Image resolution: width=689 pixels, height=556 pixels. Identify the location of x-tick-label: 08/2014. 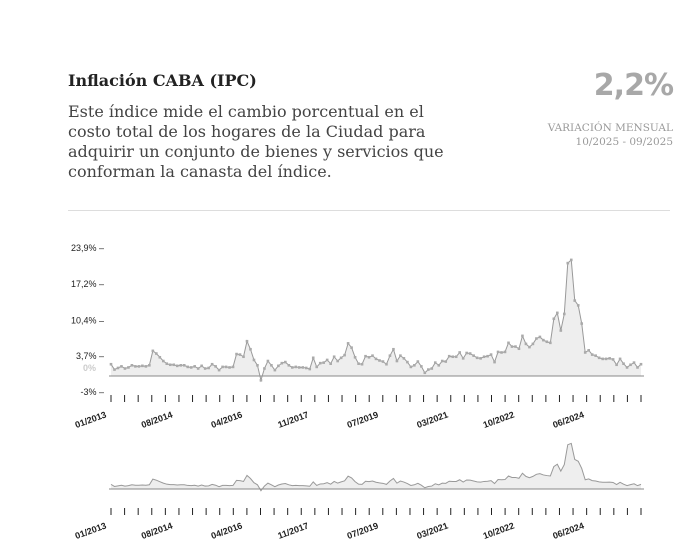
(157, 530).